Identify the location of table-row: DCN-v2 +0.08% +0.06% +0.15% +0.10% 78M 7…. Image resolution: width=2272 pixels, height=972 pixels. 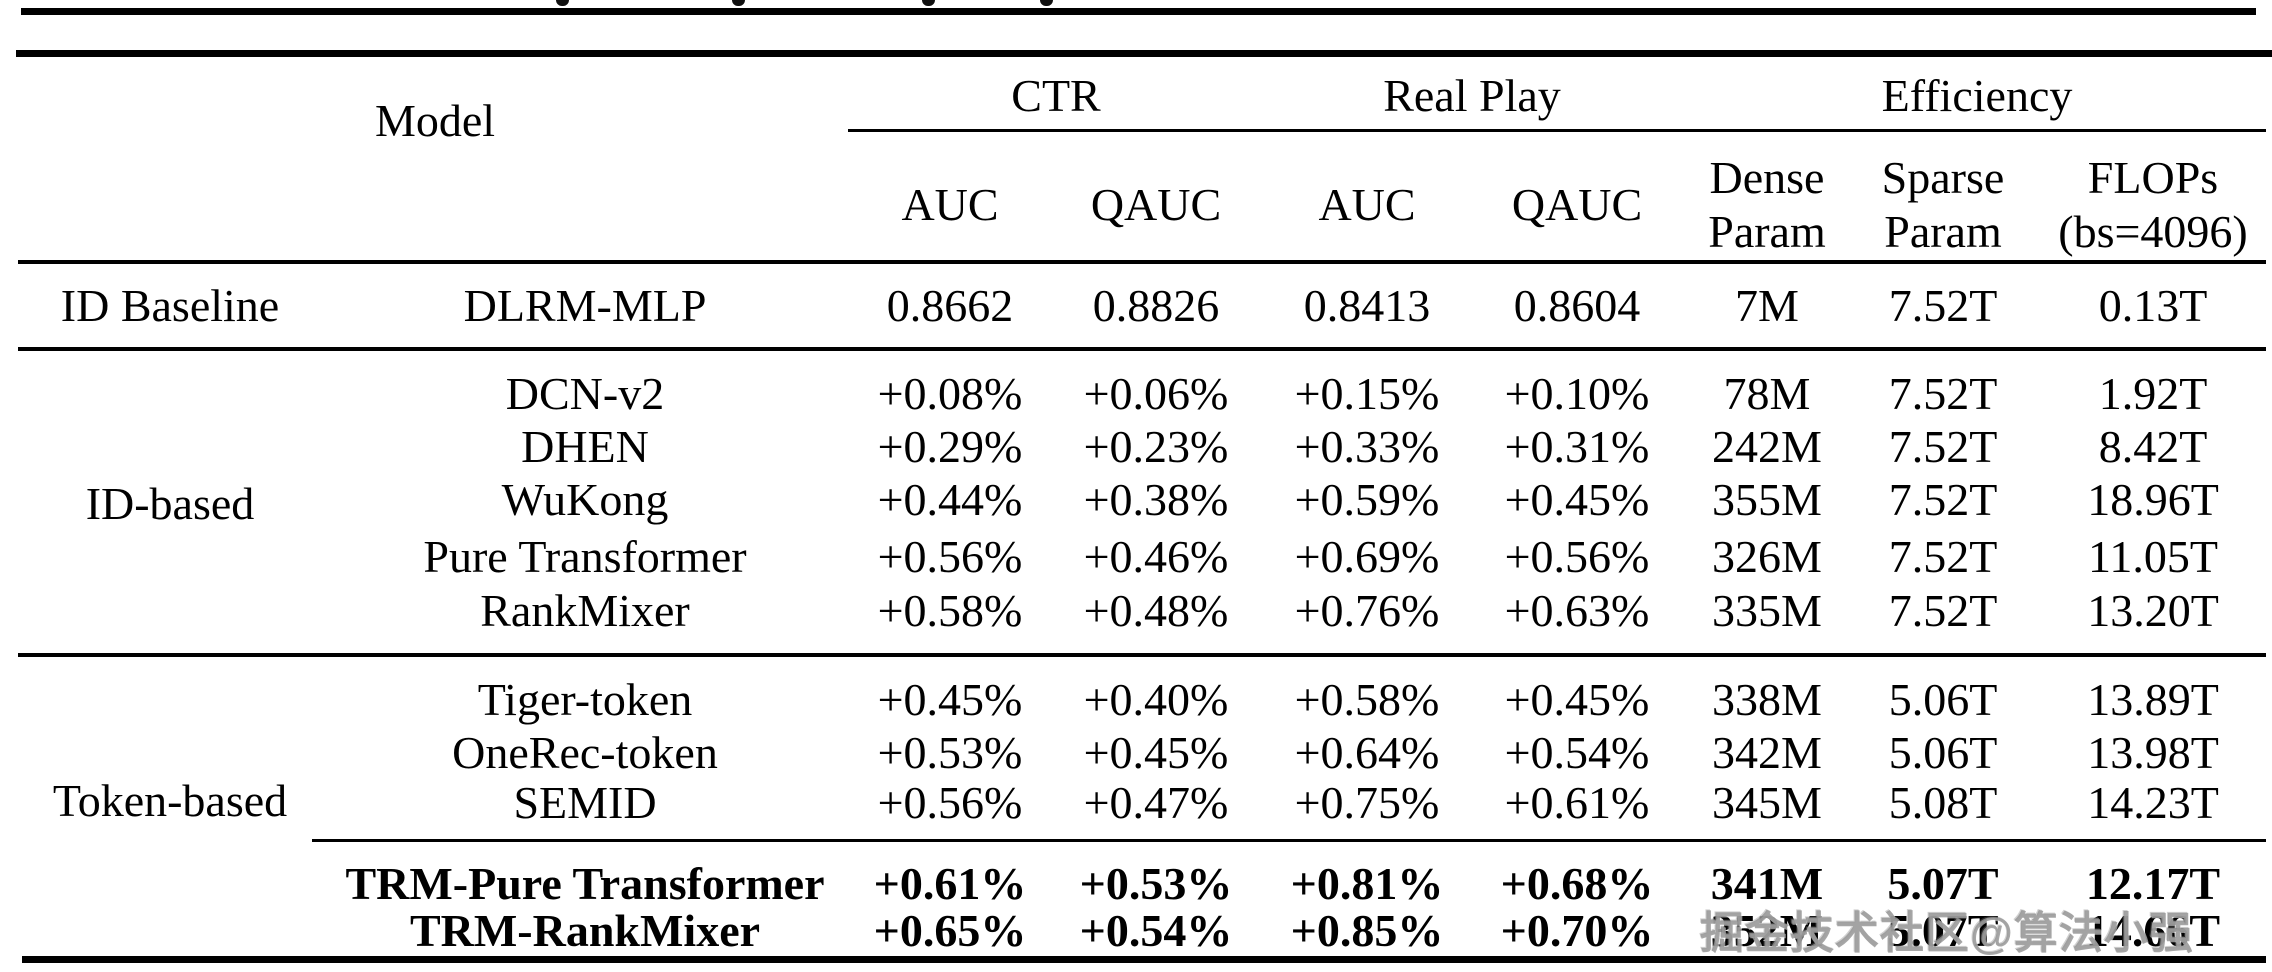
(1146, 394).